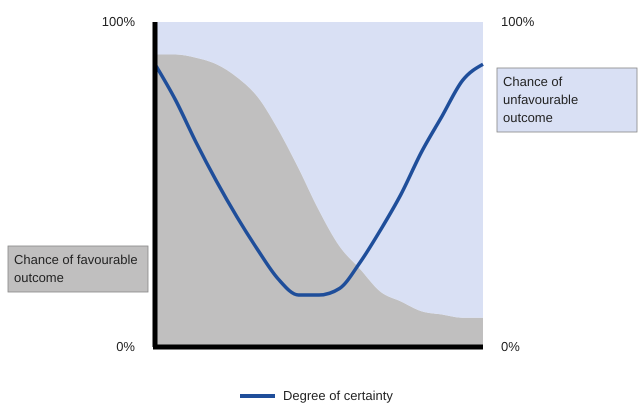 This screenshot has height=404, width=644. Describe the element at coordinates (518, 22) in the screenshot. I see `y2-tick-label: 100%` at that location.